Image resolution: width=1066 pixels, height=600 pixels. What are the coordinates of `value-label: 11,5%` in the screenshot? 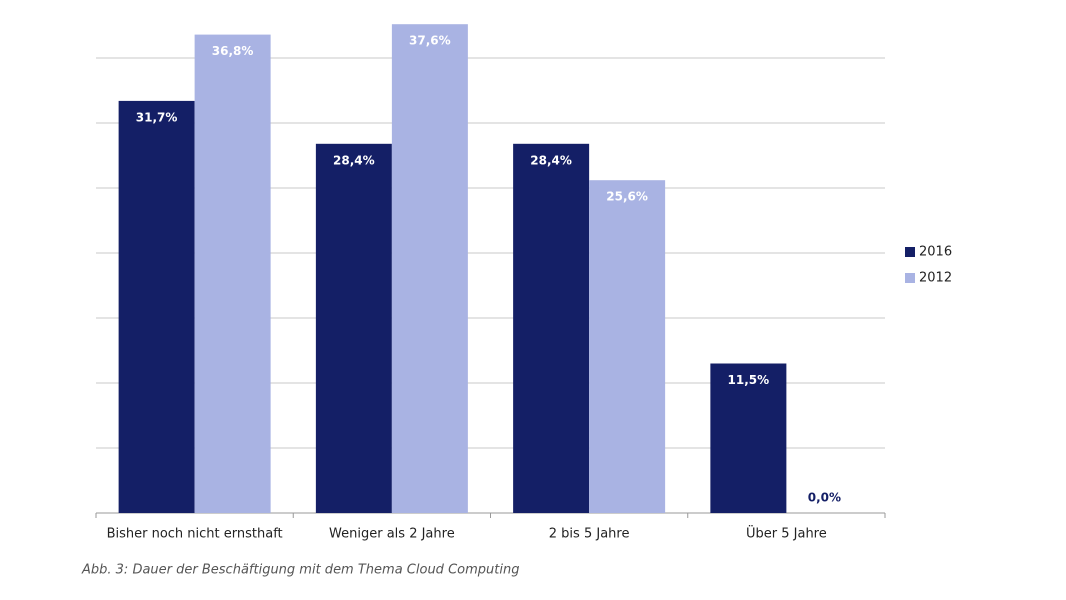 It's located at (749, 380).